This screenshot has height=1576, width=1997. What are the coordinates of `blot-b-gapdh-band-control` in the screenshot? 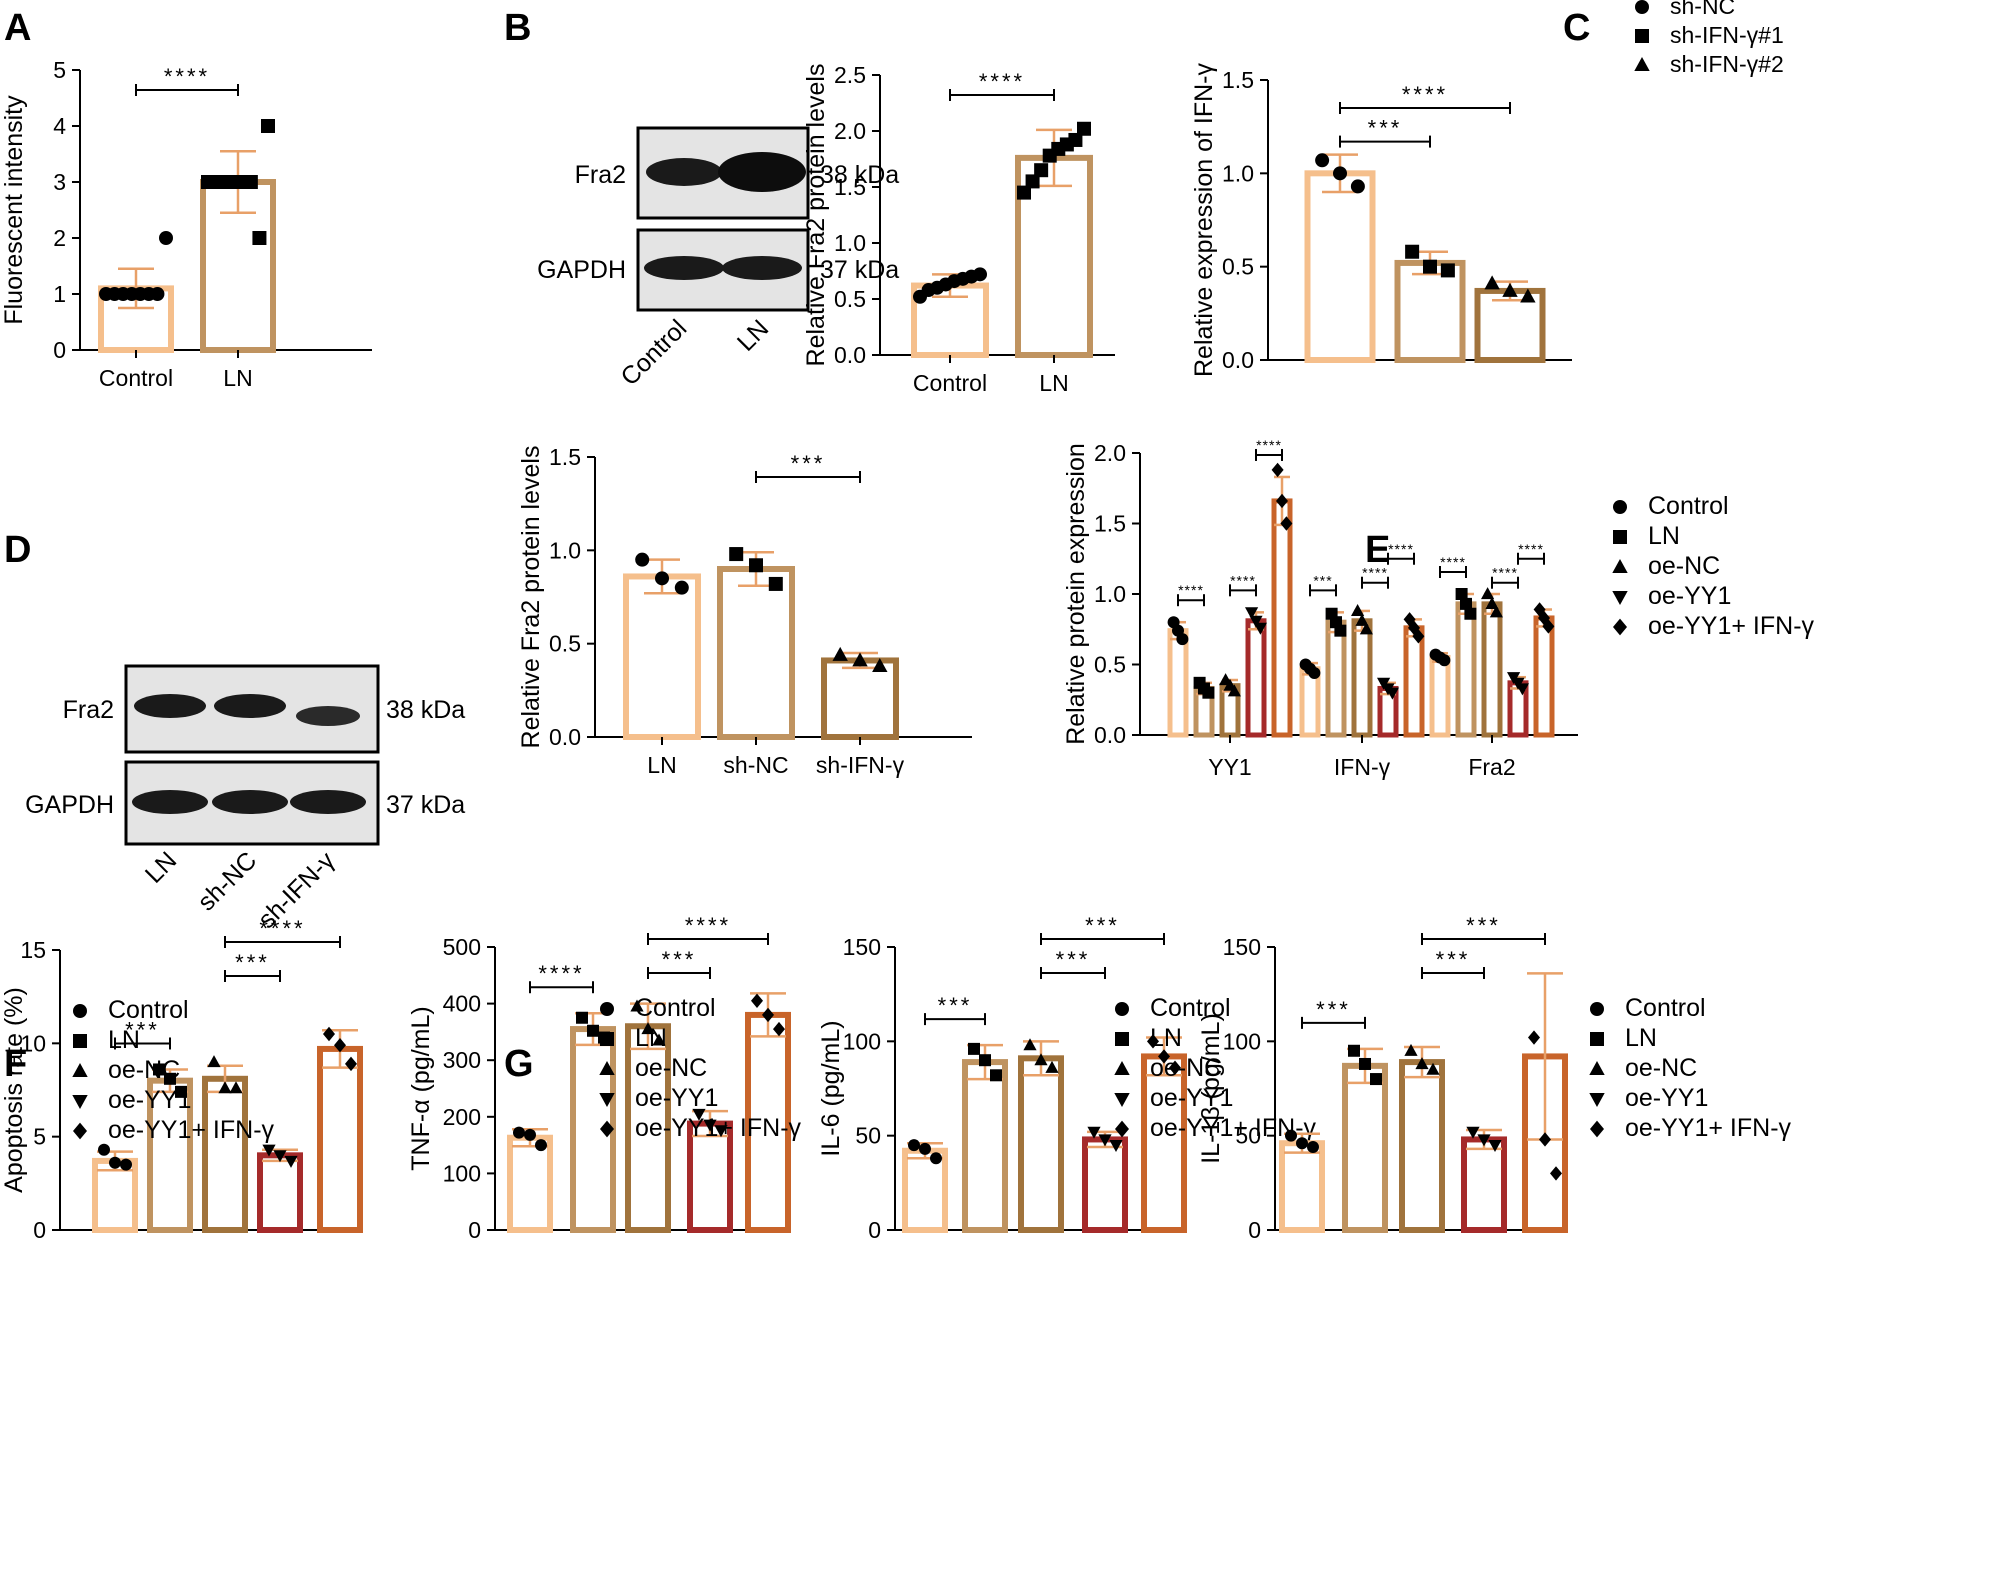 It's located at (684, 268).